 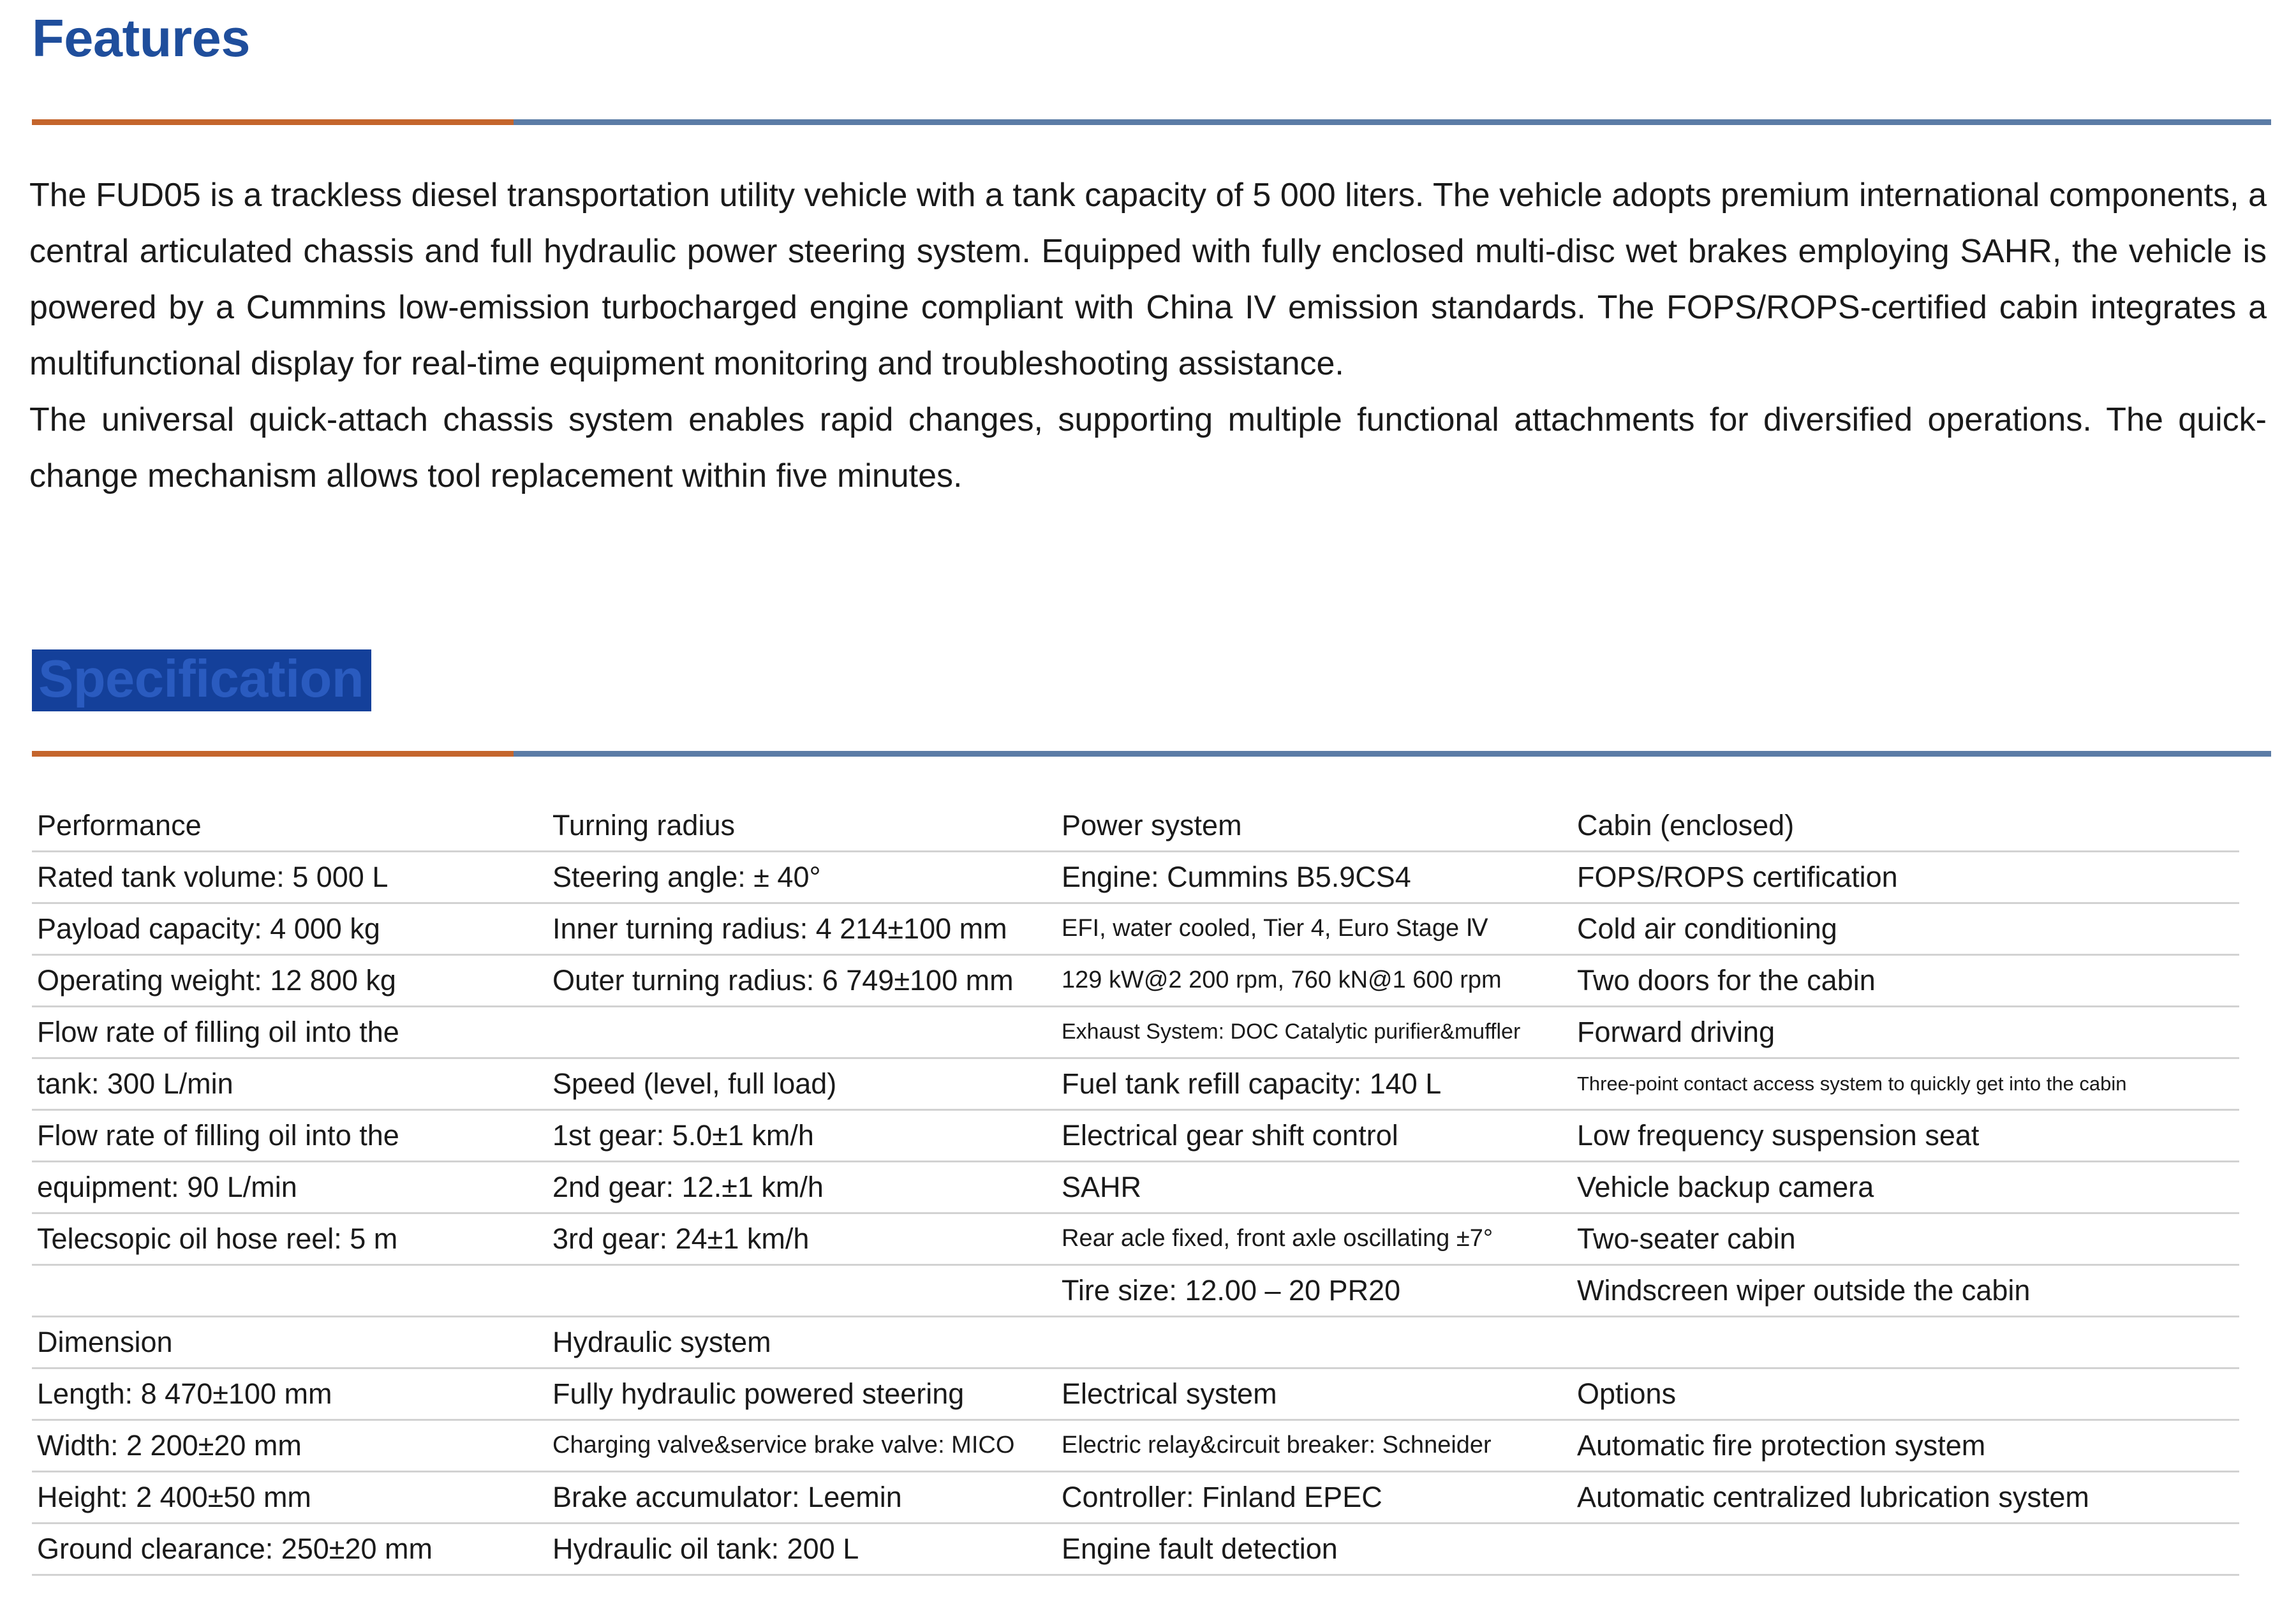 I want to click on table-cell: Engine: Cummins B5.9CS4, so click(x=1314, y=877).